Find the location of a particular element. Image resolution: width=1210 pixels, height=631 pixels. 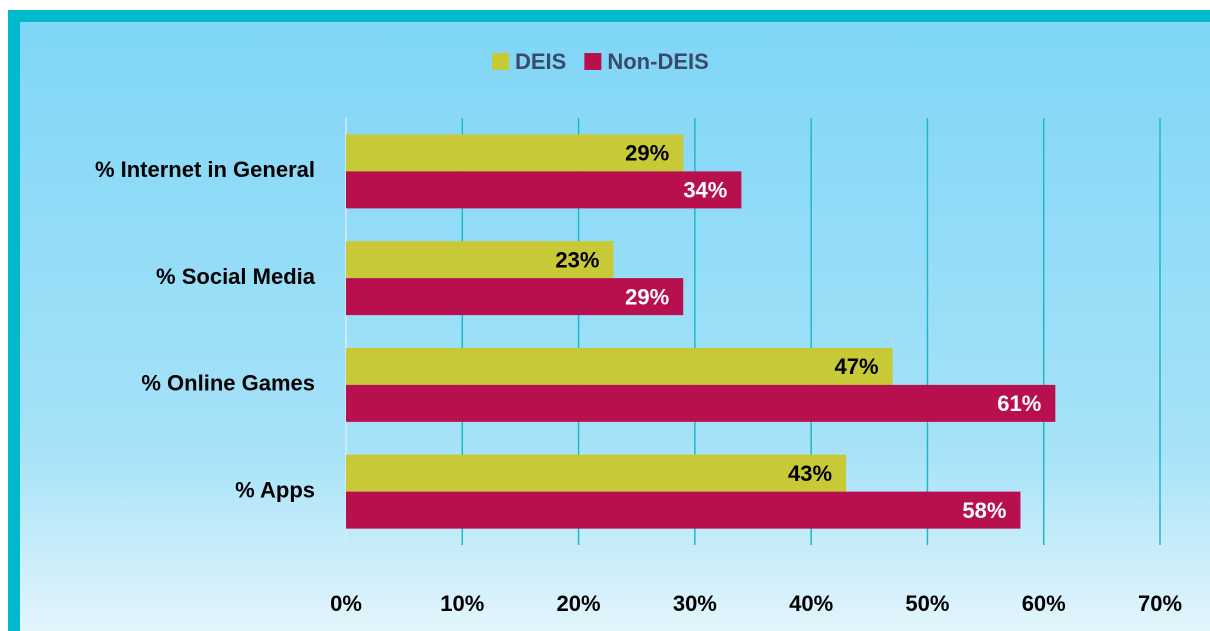

x-tick-label: 60% is located at coordinates (1044, 603).